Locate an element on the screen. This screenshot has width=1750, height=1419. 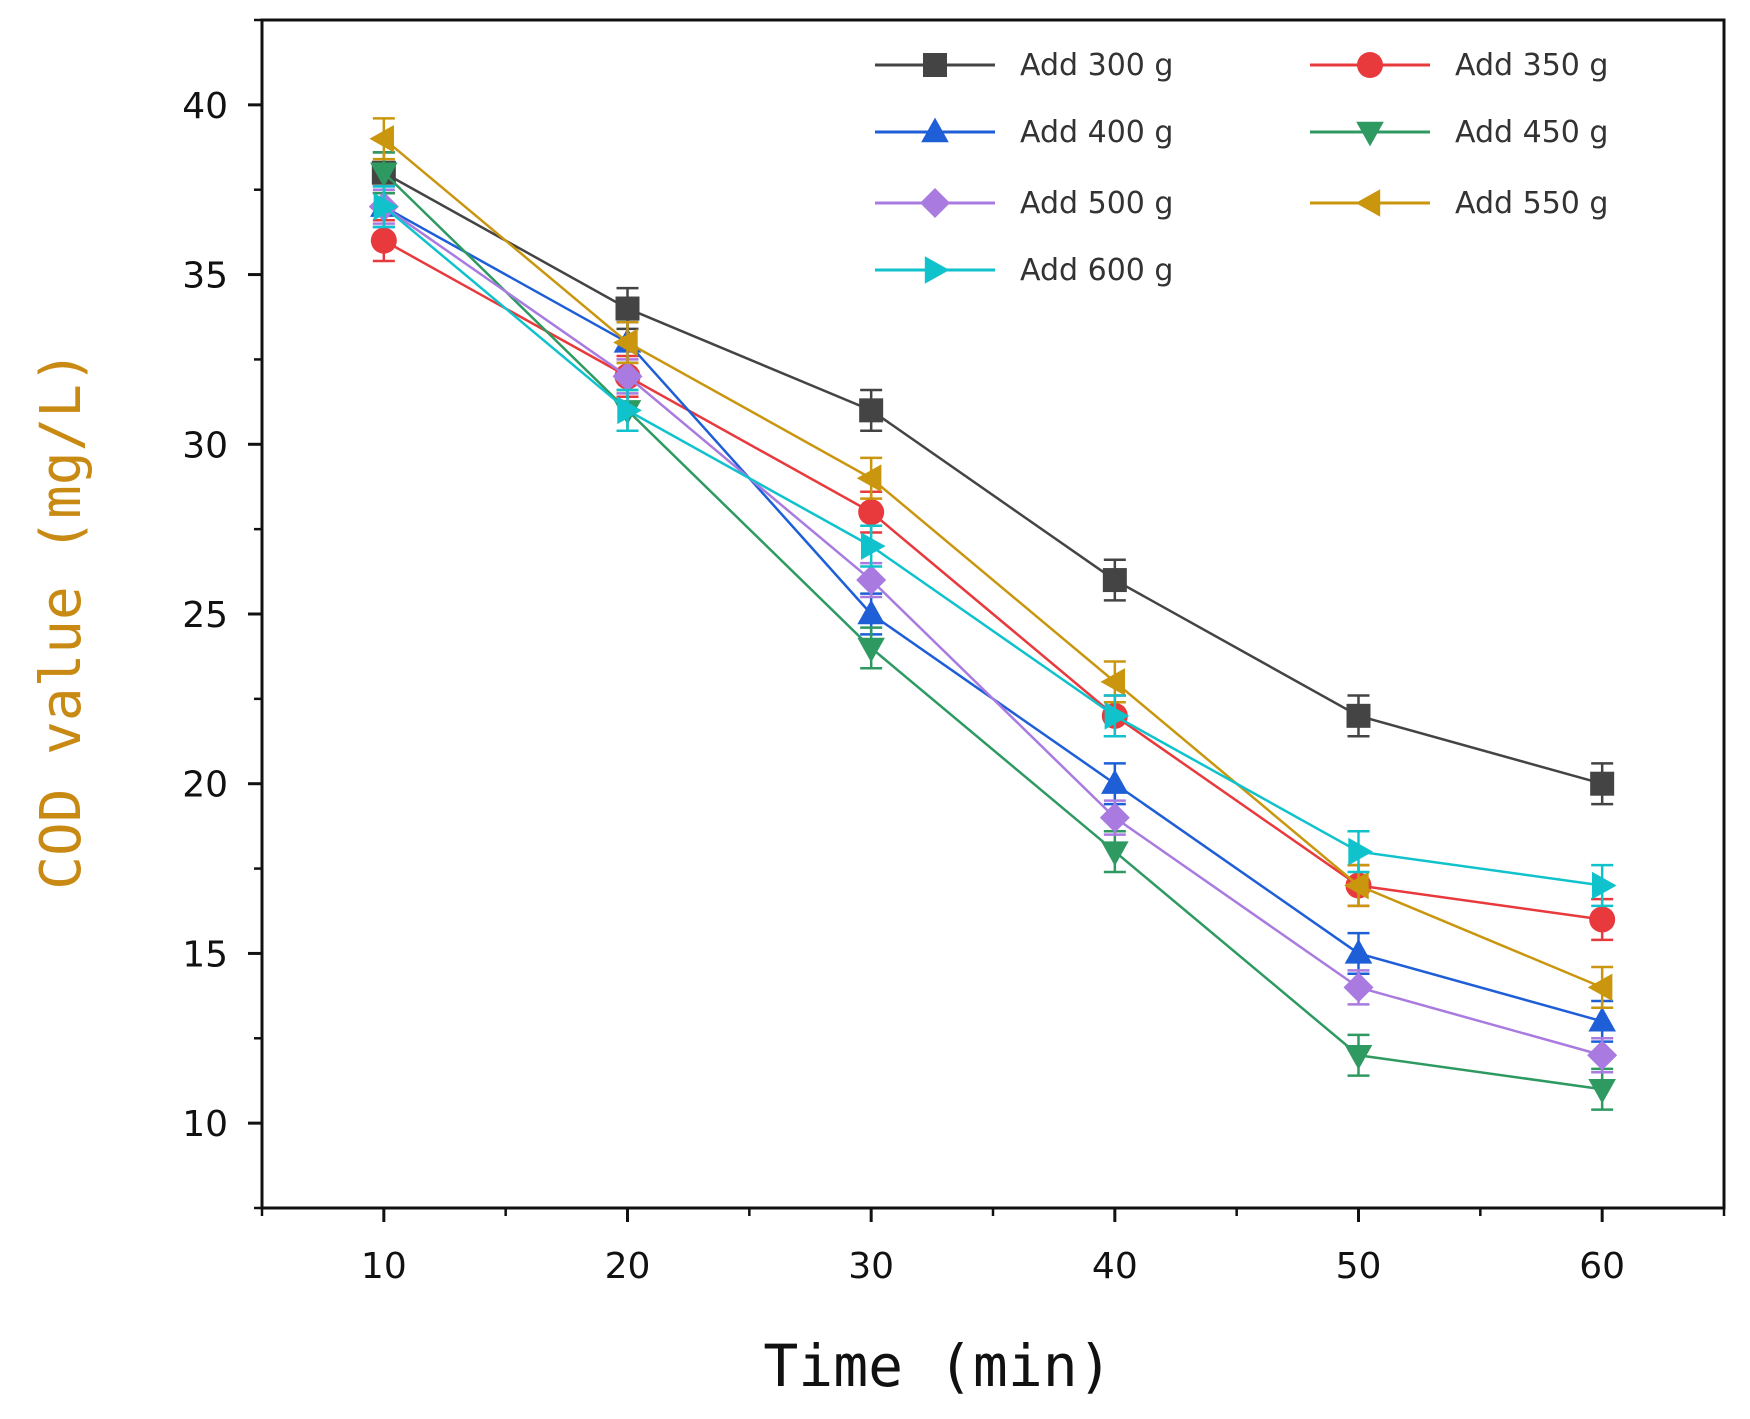
legend-item: Add 550 g is located at coordinates (1459, 203).